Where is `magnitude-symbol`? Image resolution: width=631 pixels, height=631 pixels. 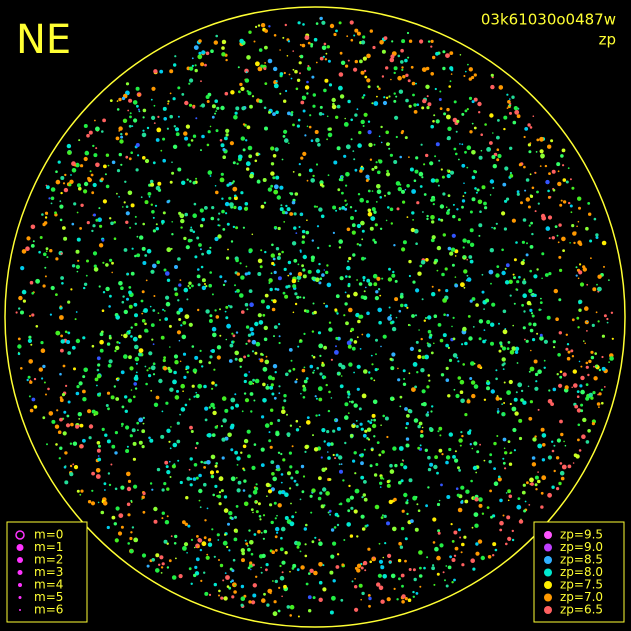 magnitude-symbol is located at coordinates (20, 535).